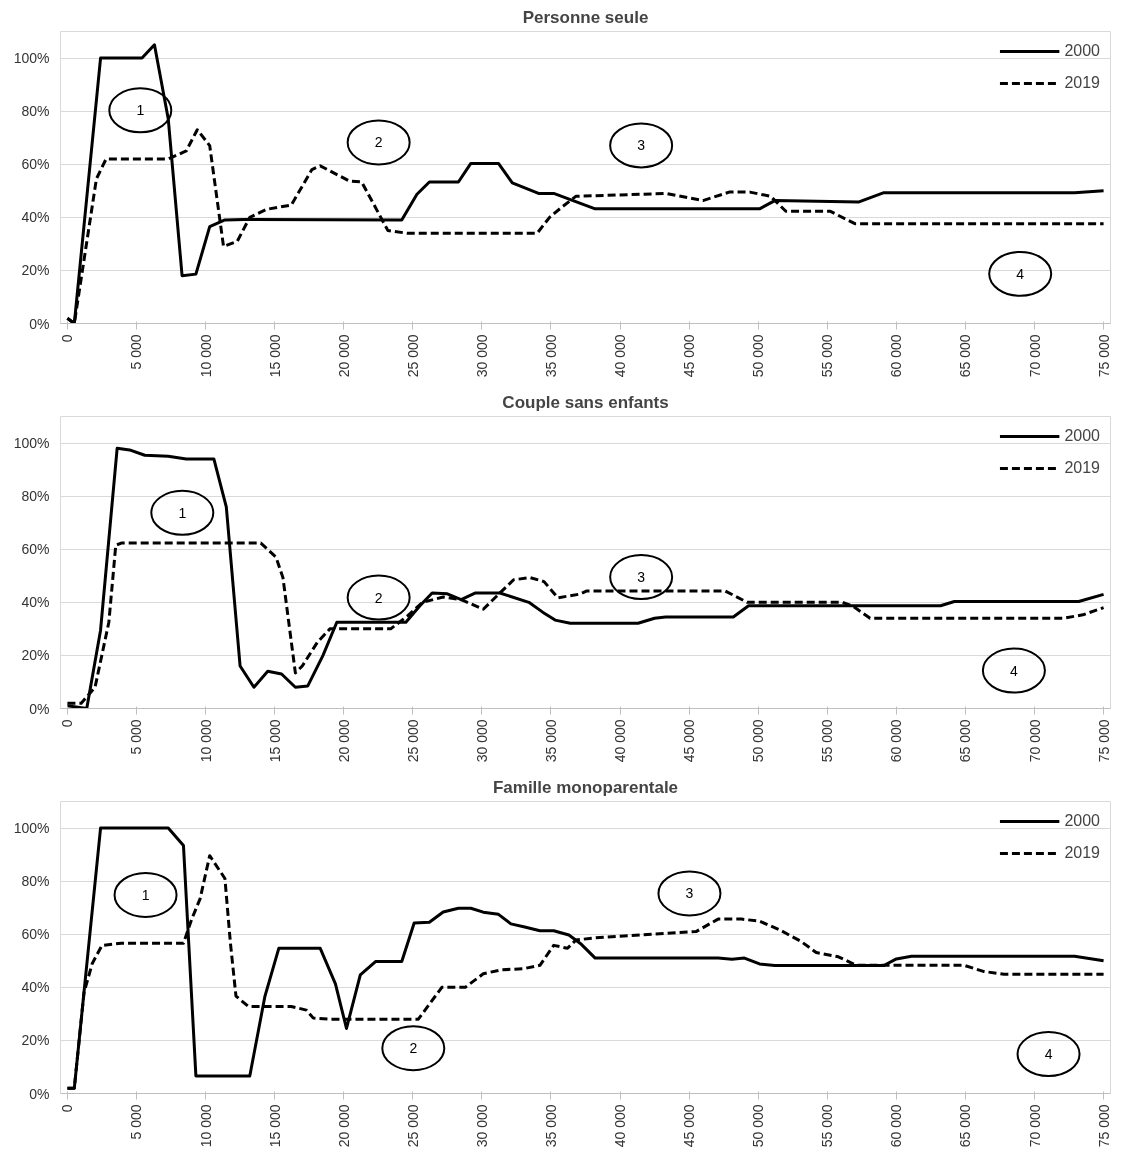 This screenshot has width=1147, height=1173. What do you see at coordinates (585, 17) in the screenshot?
I see `chart-title: Personne seule` at bounding box center [585, 17].